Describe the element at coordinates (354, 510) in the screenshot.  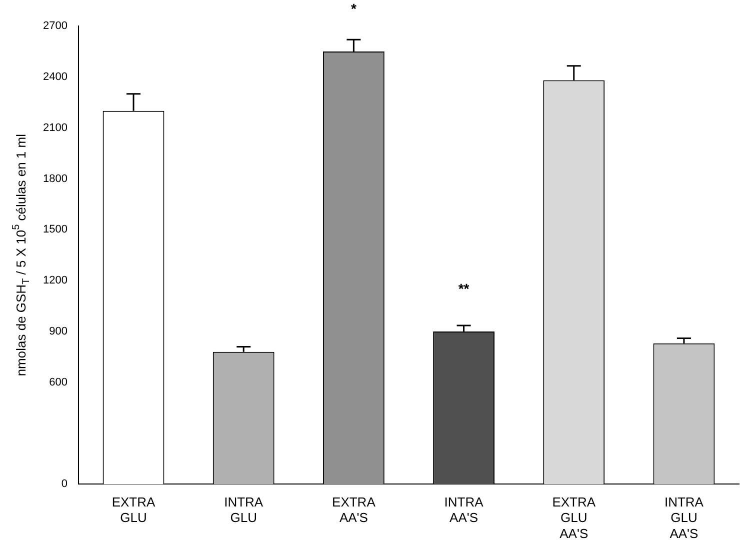
I see `x-tick-label: EXTRA AA'S` at that location.